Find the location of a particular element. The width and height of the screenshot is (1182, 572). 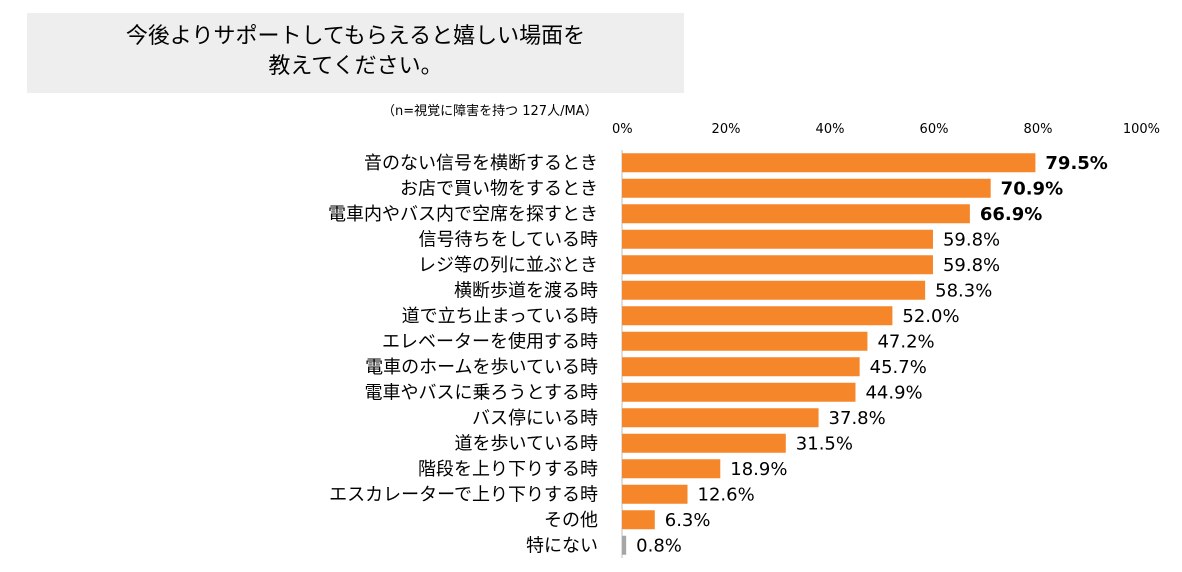

value-label: 12.6% is located at coordinates (726, 494).